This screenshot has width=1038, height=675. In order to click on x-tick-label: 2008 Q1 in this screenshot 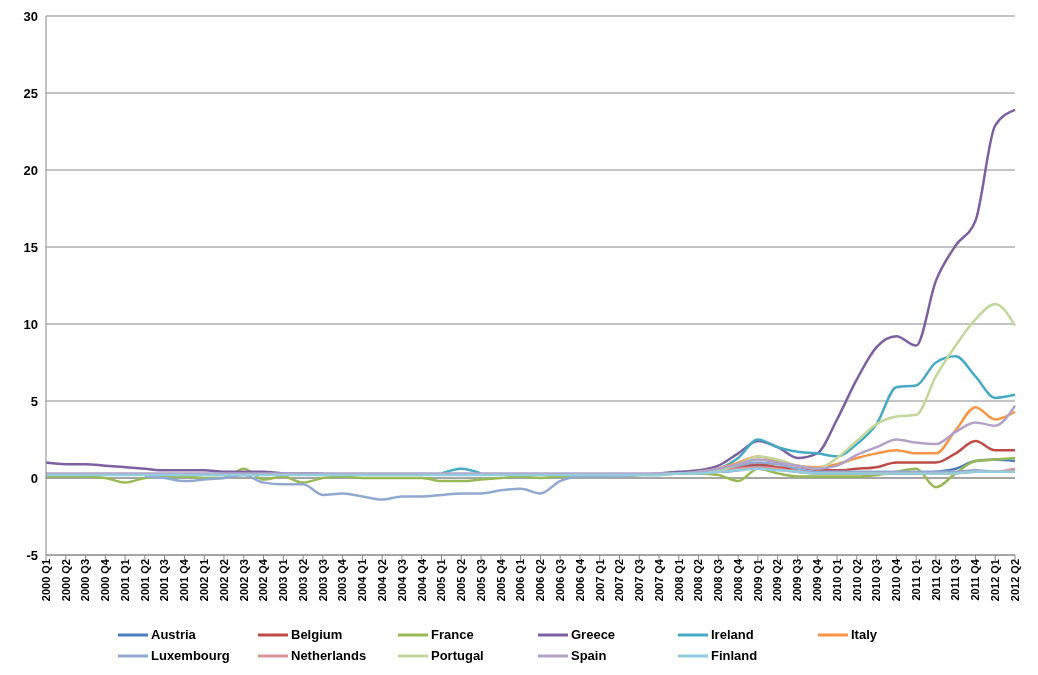, I will do `click(678, 580)`.